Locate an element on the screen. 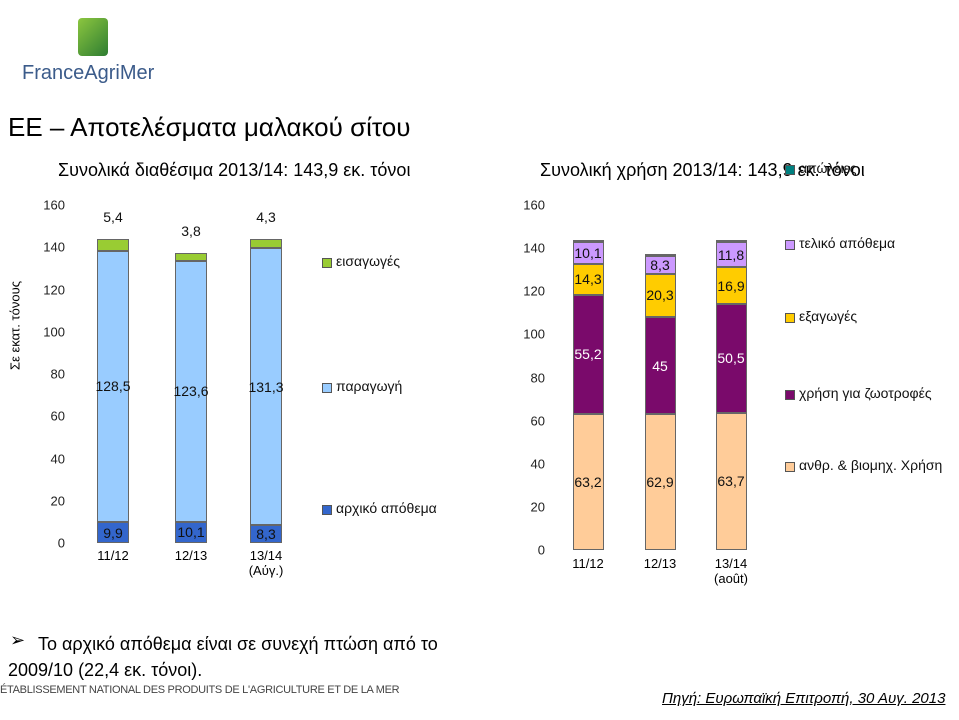  value-label: 131,3 is located at coordinates (266, 386).